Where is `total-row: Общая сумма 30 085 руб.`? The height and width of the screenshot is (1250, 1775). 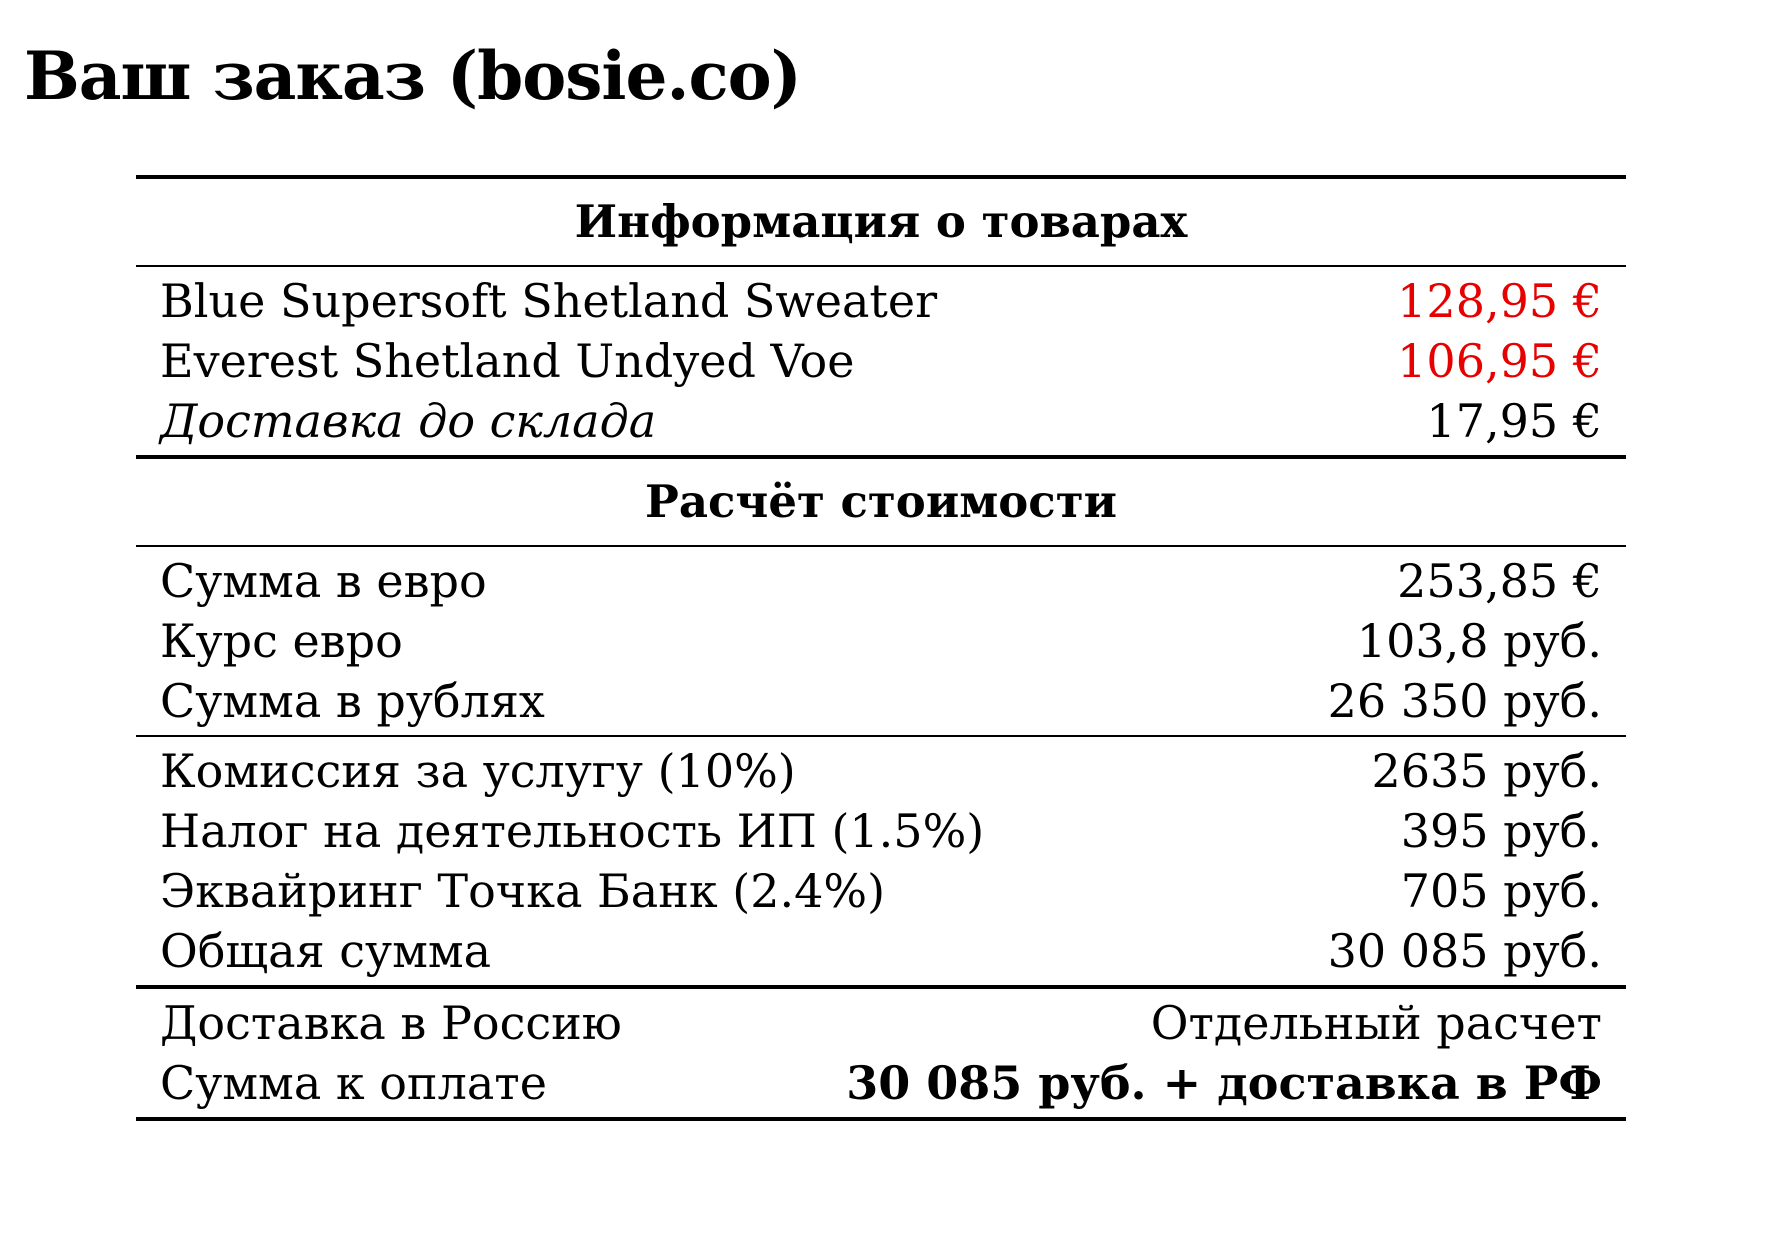
total-row: Общая сумма 30 085 руб. is located at coordinates (881, 951).